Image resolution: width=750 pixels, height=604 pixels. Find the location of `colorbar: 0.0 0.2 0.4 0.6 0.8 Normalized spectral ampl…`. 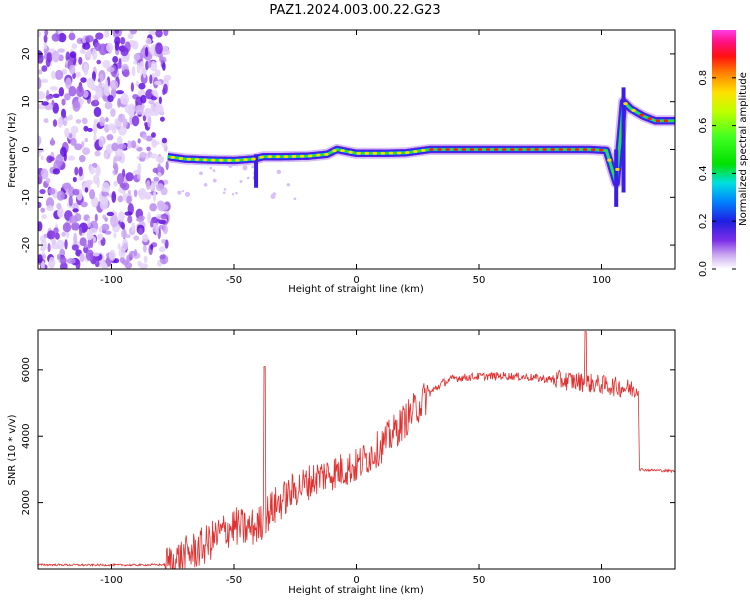

colorbar: 0.0 0.2 0.4 0.6 0.8 Normalized spectral ampl… is located at coordinates (723, 153).